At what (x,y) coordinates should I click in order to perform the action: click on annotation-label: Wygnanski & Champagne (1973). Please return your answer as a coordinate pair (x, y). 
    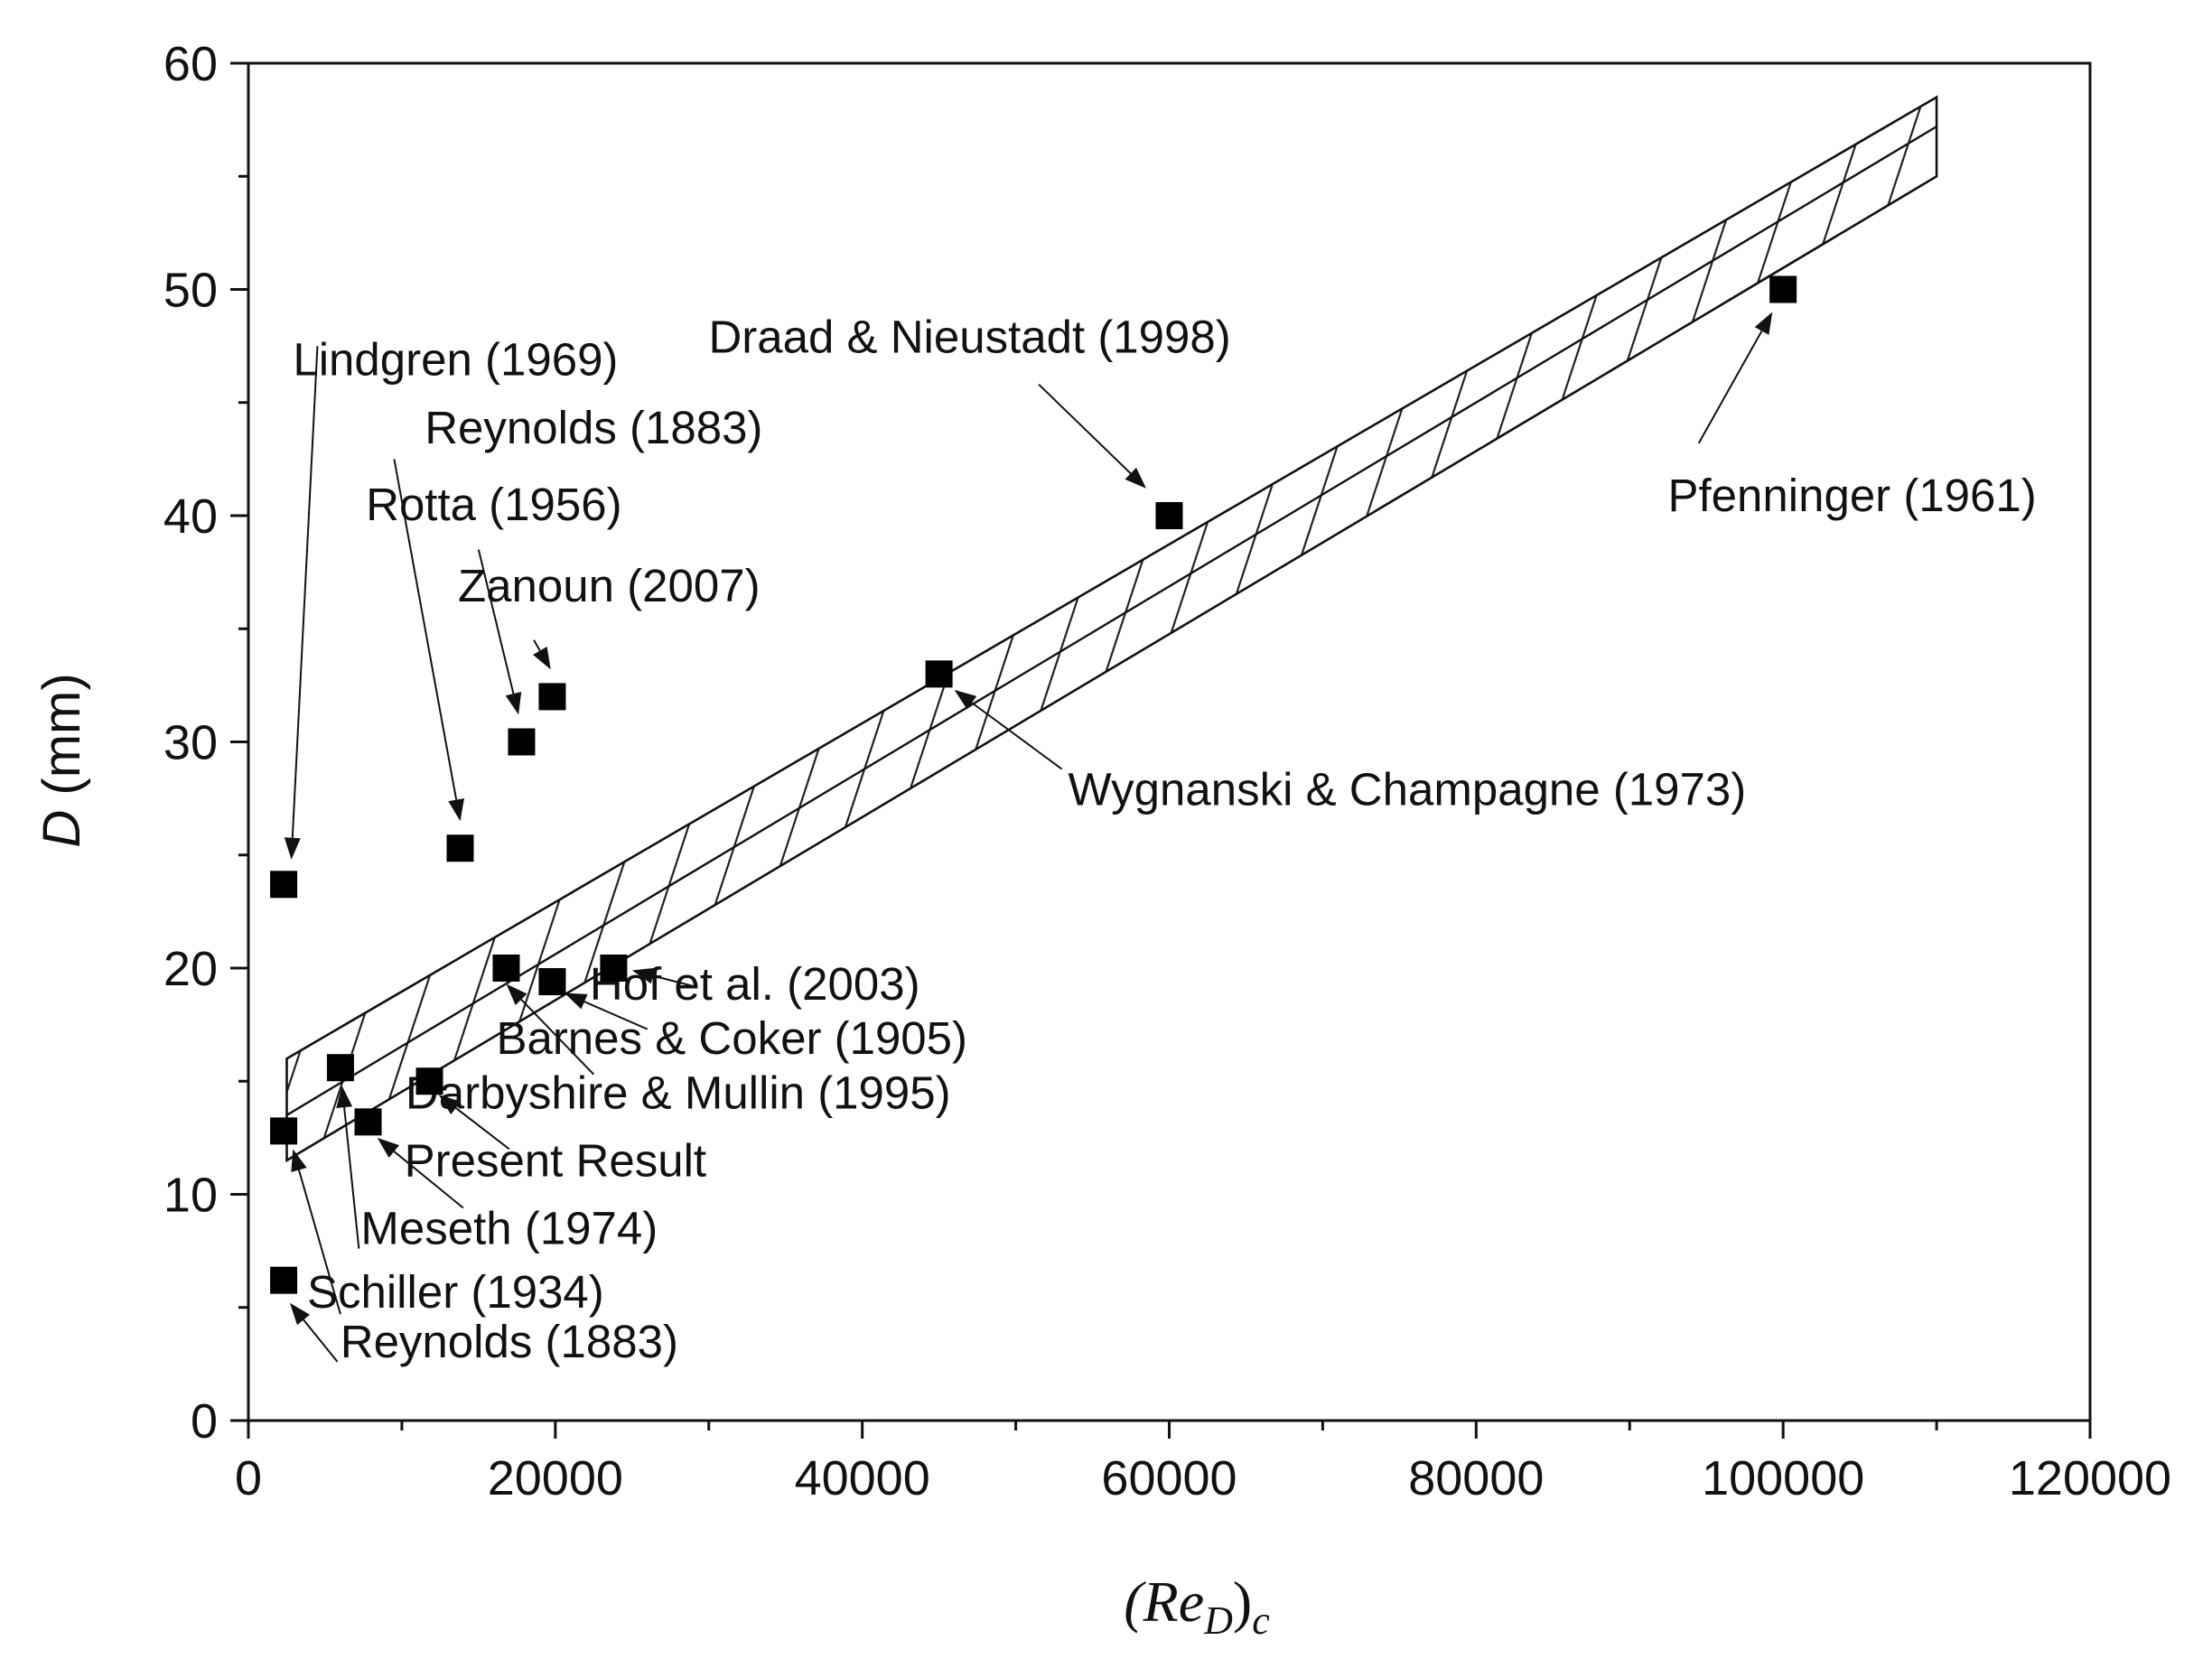
    Looking at the image, I should click on (1407, 789).